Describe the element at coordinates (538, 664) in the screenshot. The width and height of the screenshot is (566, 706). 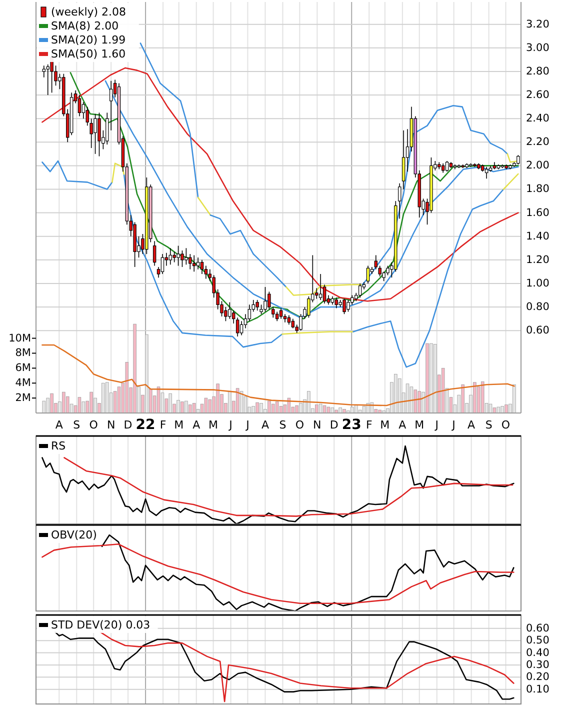
I see `y-tick-label: 0.30` at that location.